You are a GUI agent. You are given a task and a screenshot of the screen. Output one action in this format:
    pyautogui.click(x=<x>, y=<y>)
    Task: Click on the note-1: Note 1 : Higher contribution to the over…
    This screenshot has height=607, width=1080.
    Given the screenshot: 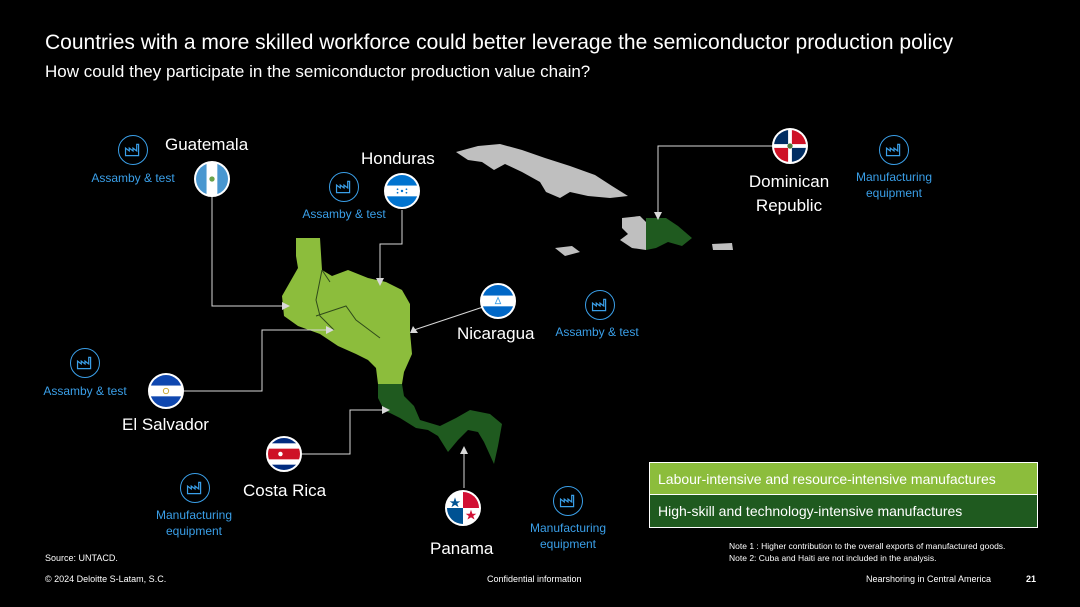 What is the action you would take?
    pyautogui.click(x=867, y=546)
    